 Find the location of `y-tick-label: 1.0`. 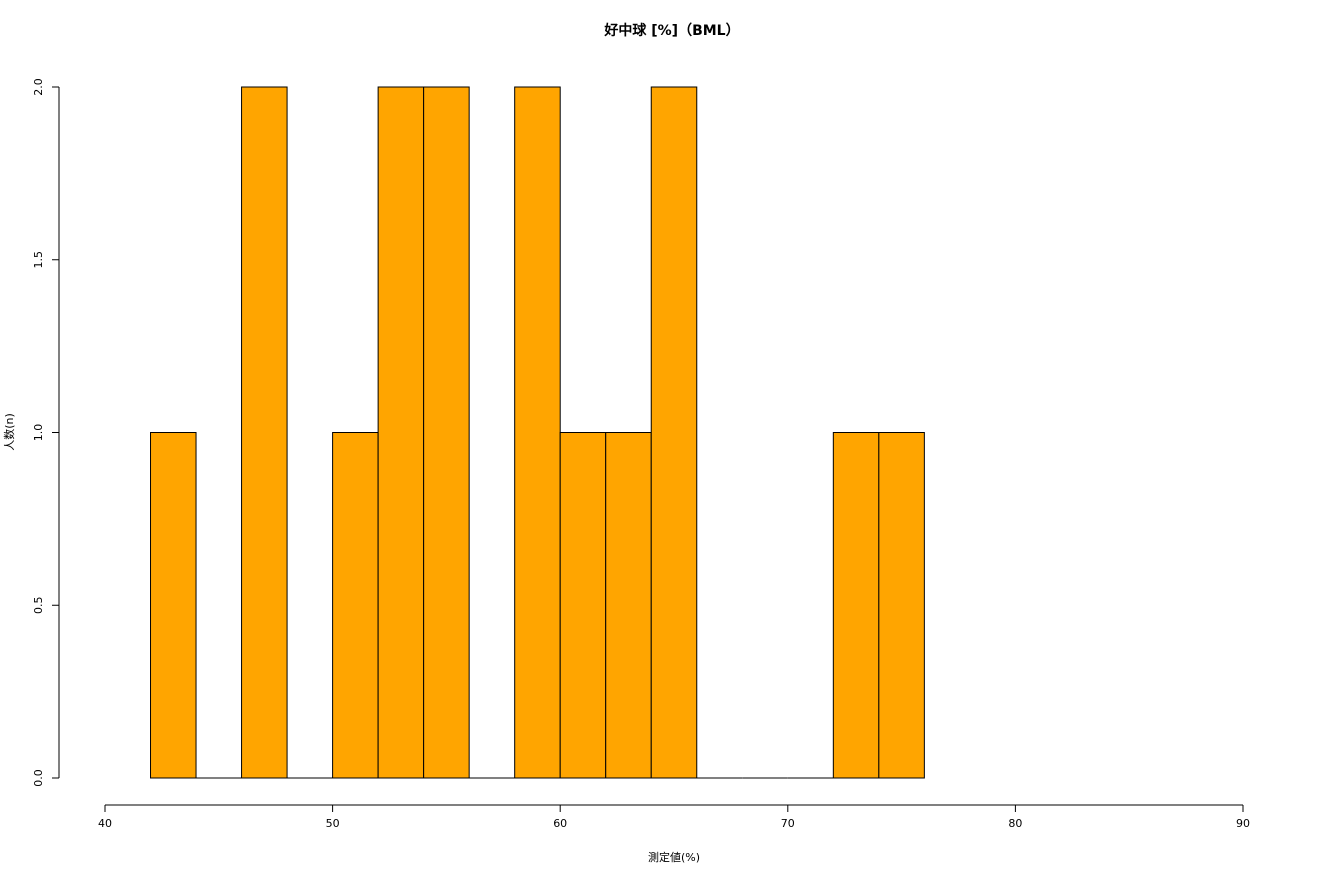

y-tick-label: 1.0 is located at coordinates (38, 433).